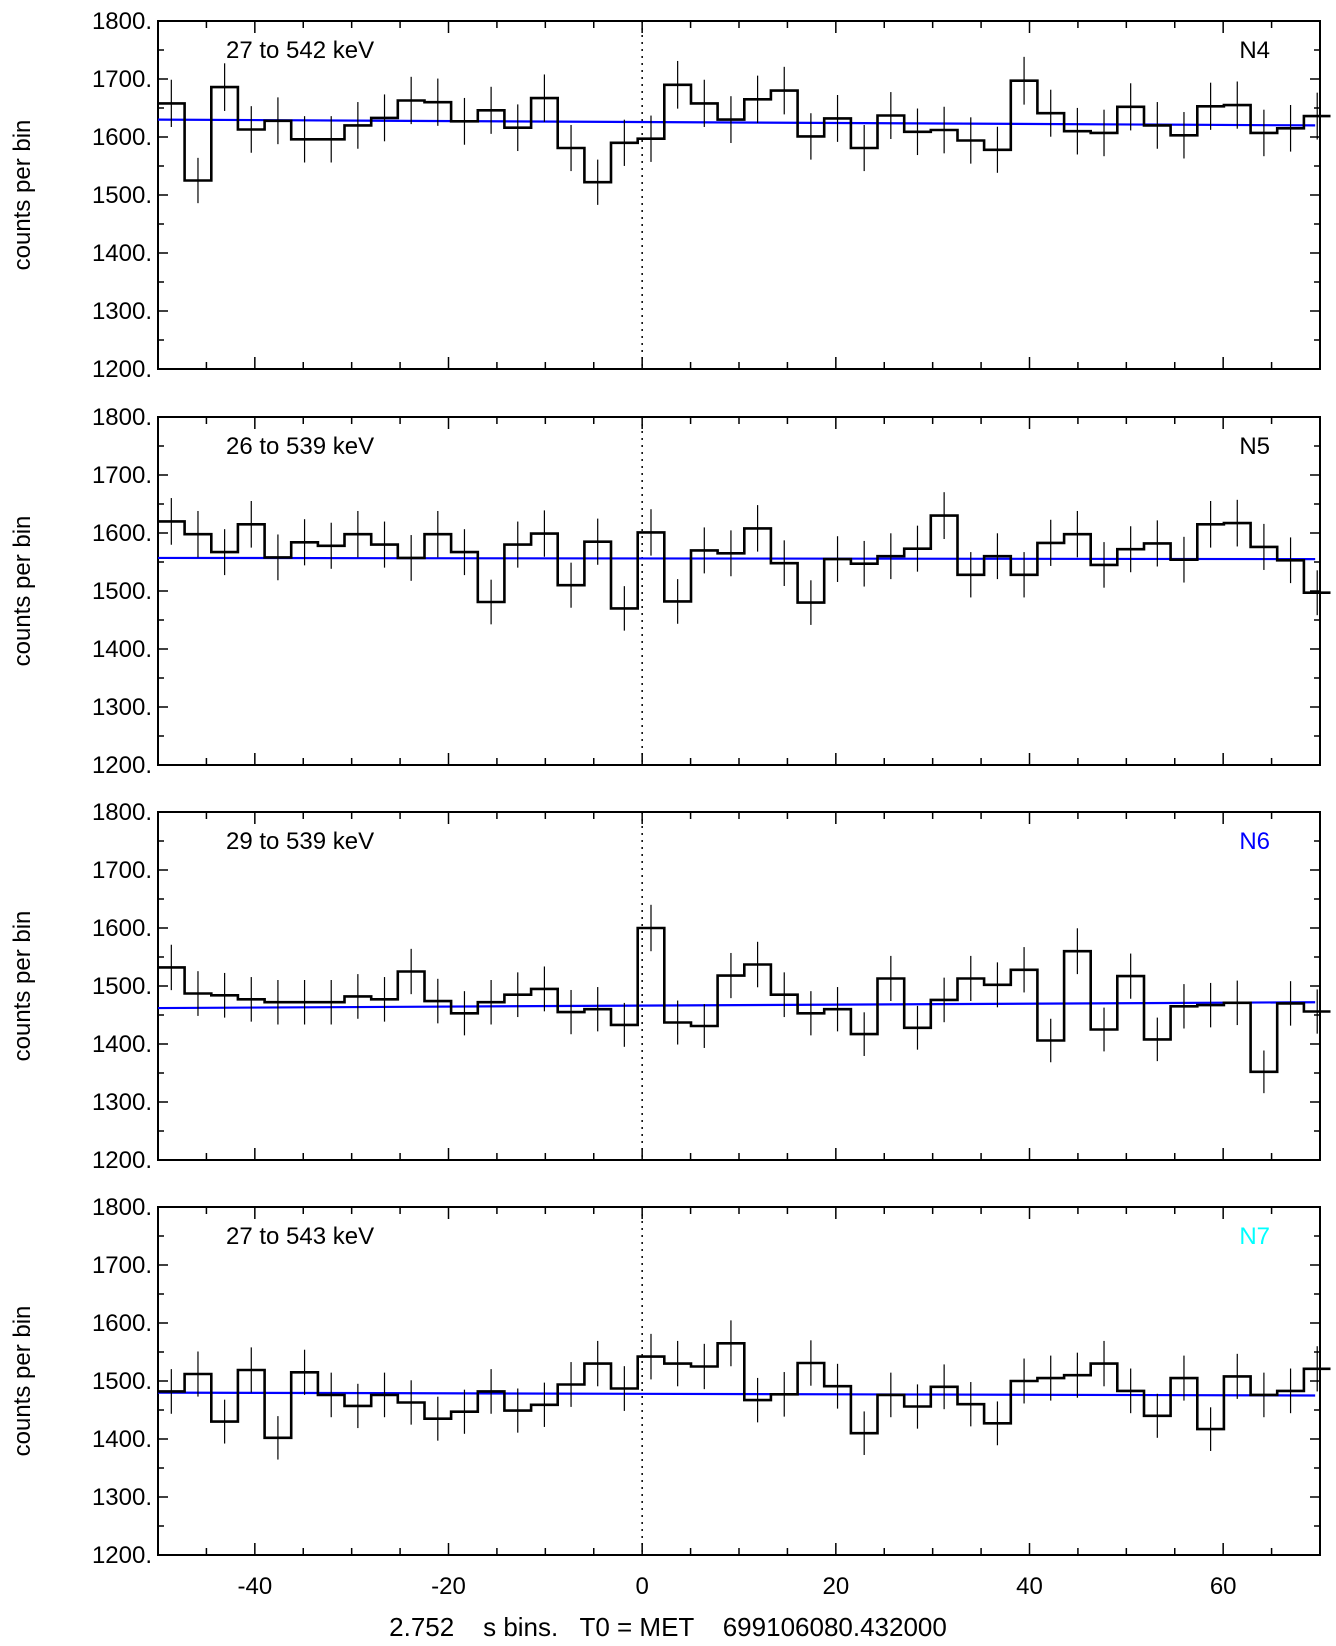 The height and width of the screenshot is (1646, 1336). Describe the element at coordinates (1223, 1586) in the screenshot. I see `x-tick-label: 60` at that location.